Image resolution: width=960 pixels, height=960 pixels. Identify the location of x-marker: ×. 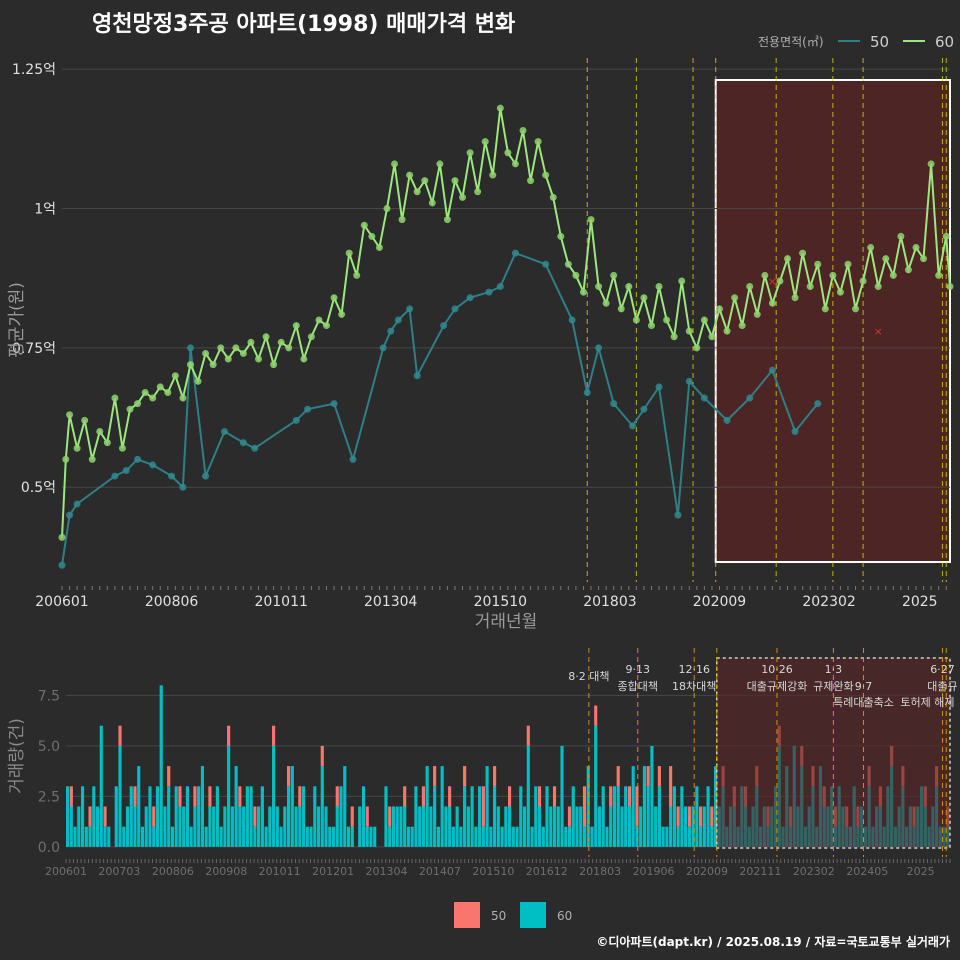
(878, 331).